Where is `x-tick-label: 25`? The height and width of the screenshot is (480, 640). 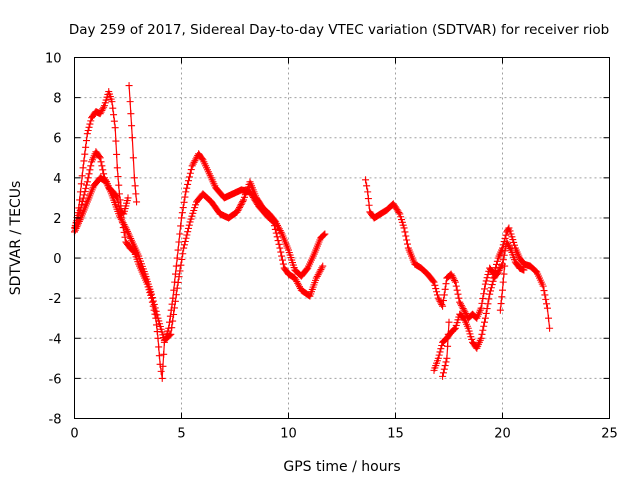 x-tick-label: 25 is located at coordinates (609, 434).